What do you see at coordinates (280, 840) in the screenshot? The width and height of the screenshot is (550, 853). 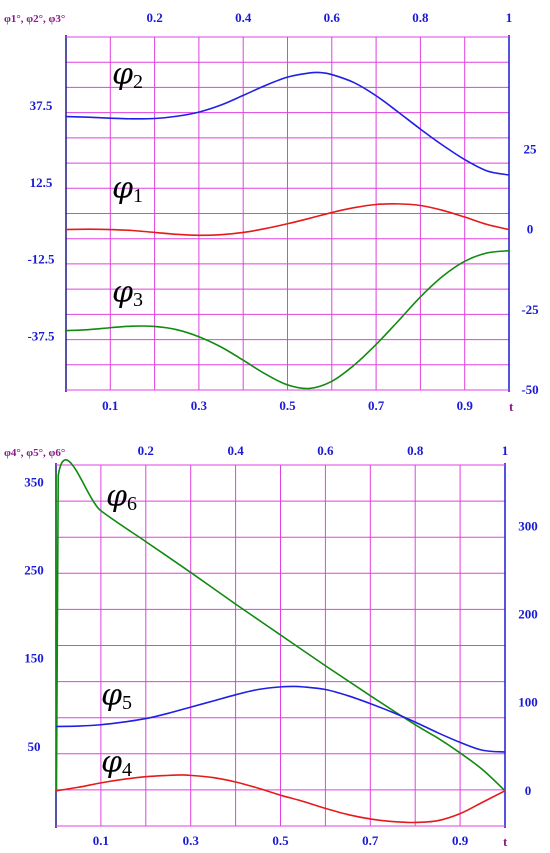 I see `chart-bottom-bottom-tick-label: 0.5` at bounding box center [280, 840].